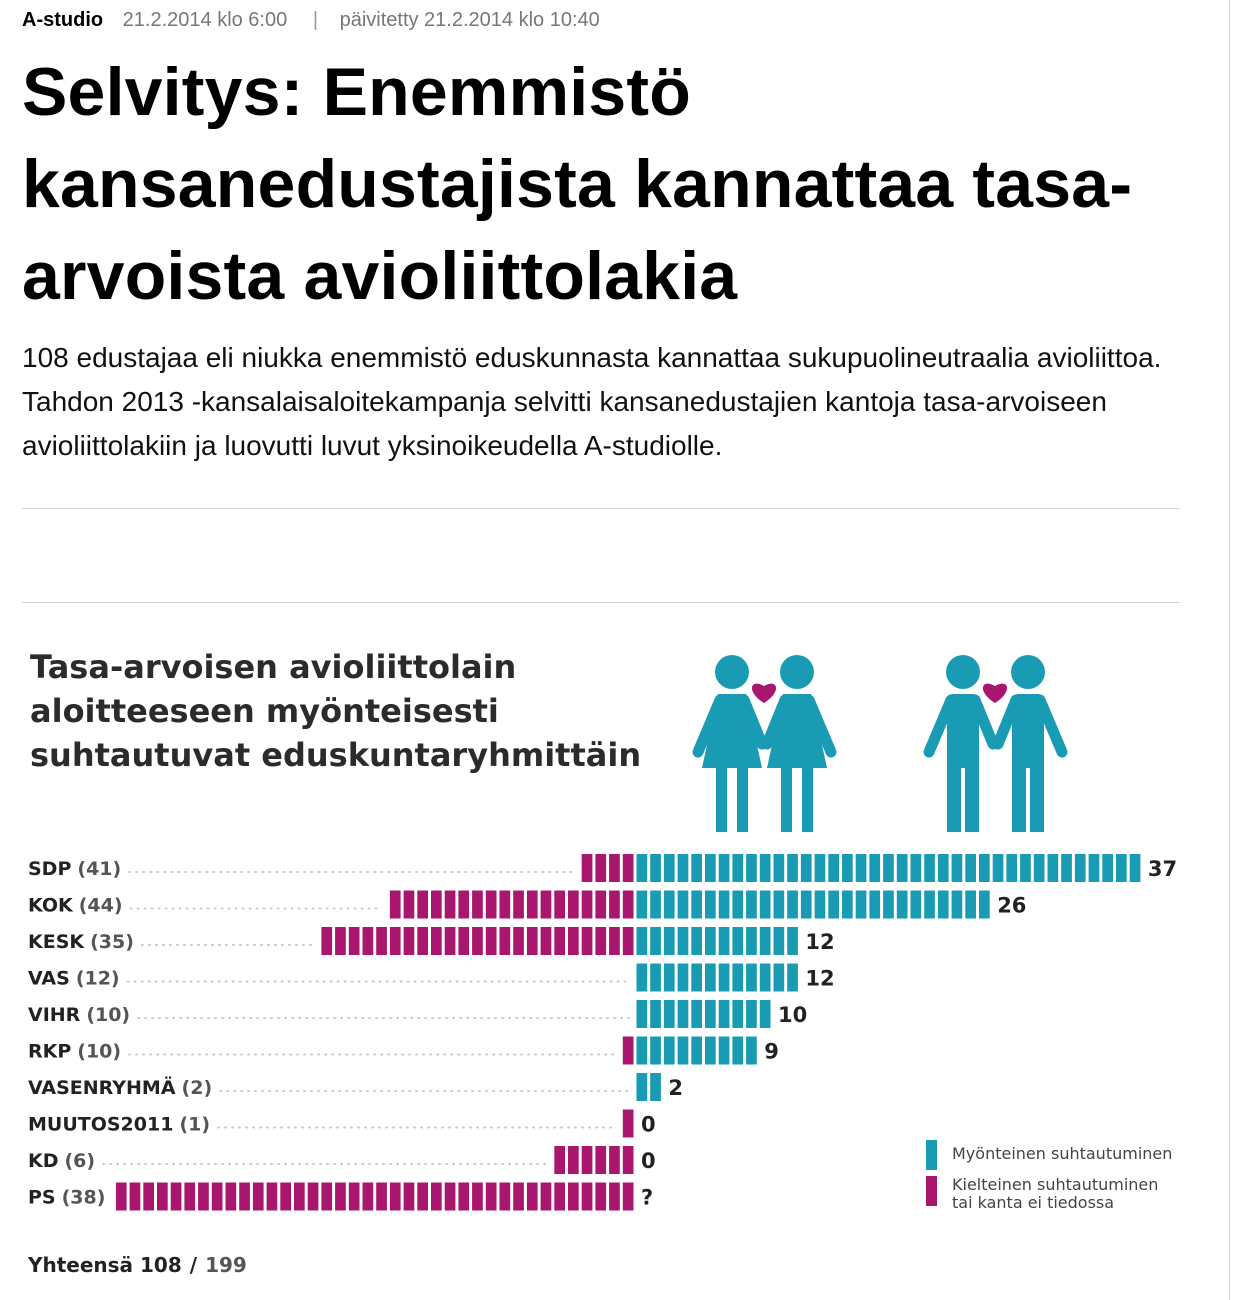  I want to click on chart-title-line: Tasa-arvoisen avioliittolain, so click(273, 667).